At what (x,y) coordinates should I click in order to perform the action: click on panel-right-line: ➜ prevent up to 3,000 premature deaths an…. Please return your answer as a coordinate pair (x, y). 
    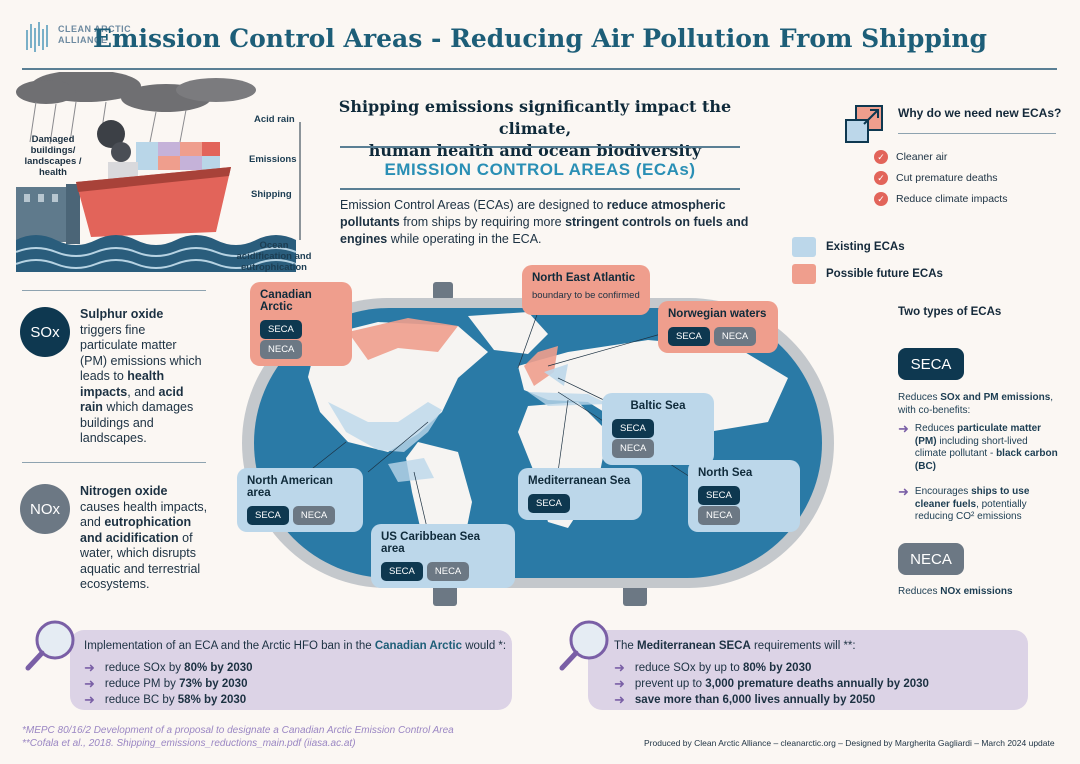
    Looking at the image, I should click on (771, 683).